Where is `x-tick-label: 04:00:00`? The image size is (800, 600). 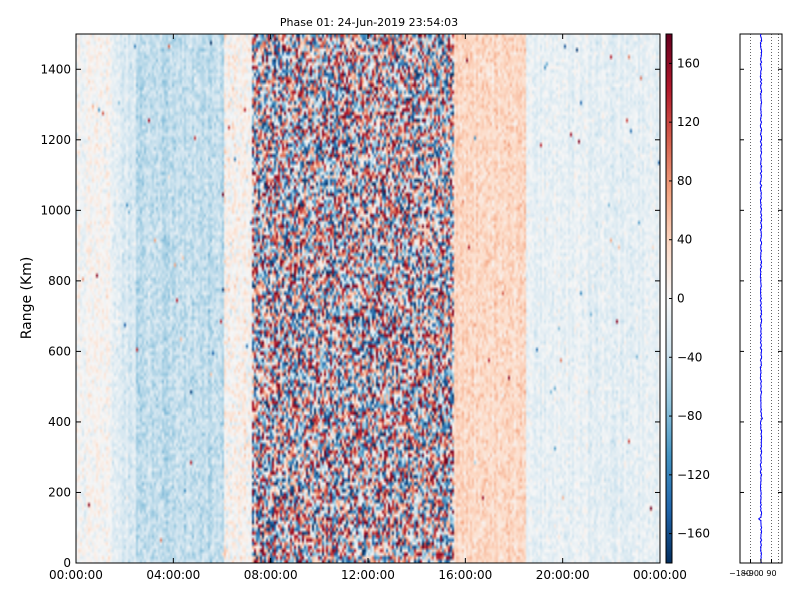 x-tick-label: 04:00:00 is located at coordinates (173, 575).